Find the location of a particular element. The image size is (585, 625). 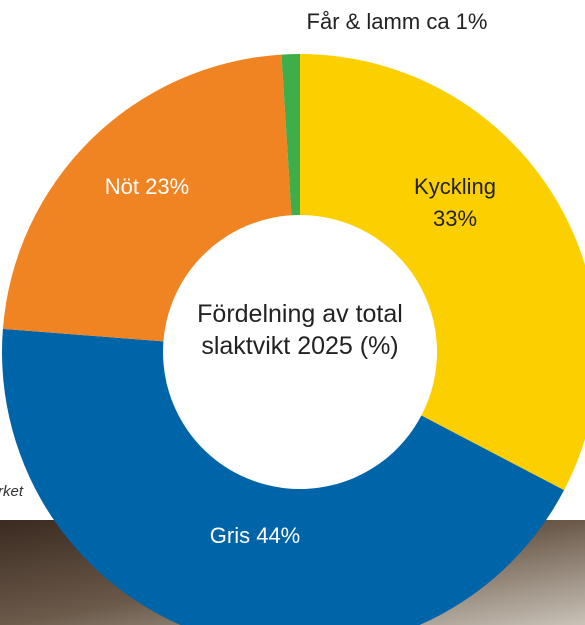

value-label: ca 1% is located at coordinates (456, 21).